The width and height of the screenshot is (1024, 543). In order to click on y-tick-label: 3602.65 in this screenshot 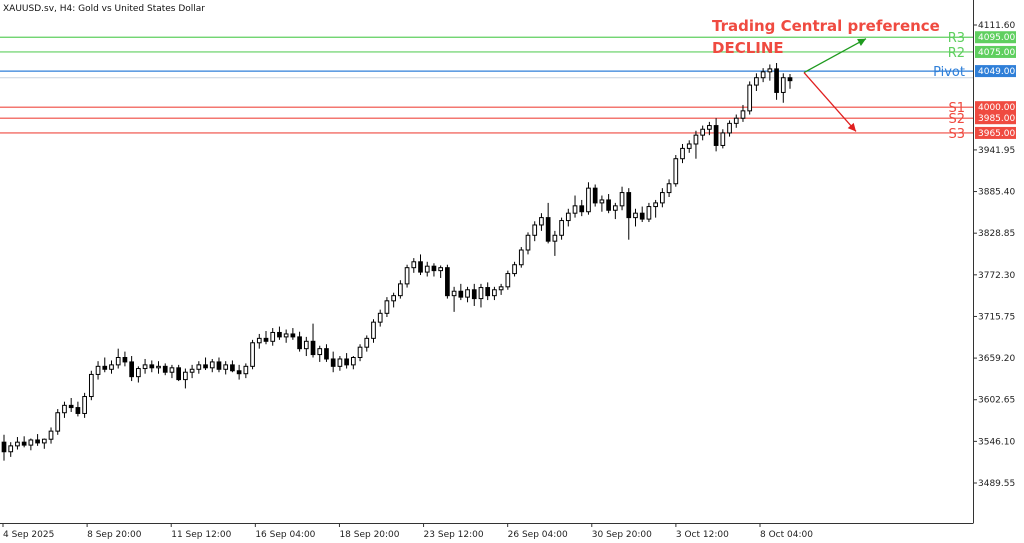, I will do `click(996, 401)`.